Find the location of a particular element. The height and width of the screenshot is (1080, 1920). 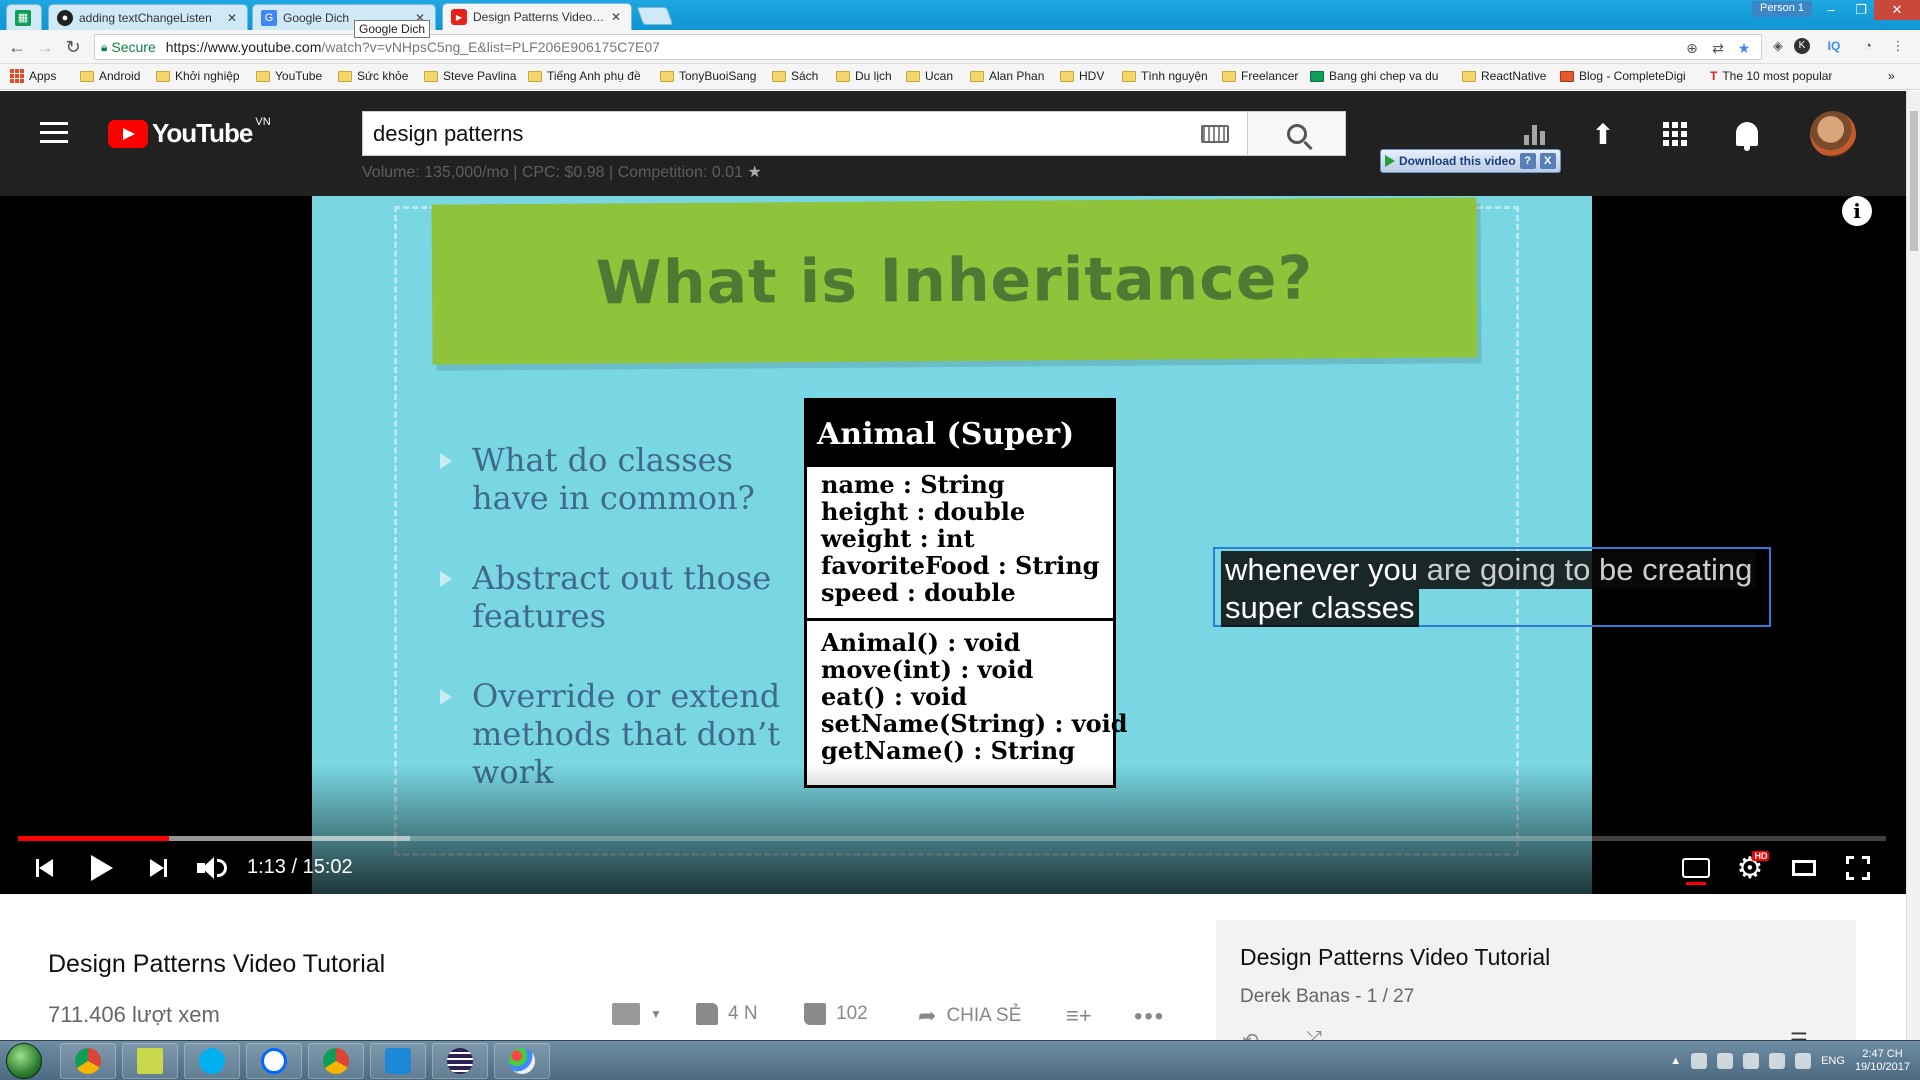

tab-google-dich: G Google Dich ✕ is located at coordinates (344, 17).